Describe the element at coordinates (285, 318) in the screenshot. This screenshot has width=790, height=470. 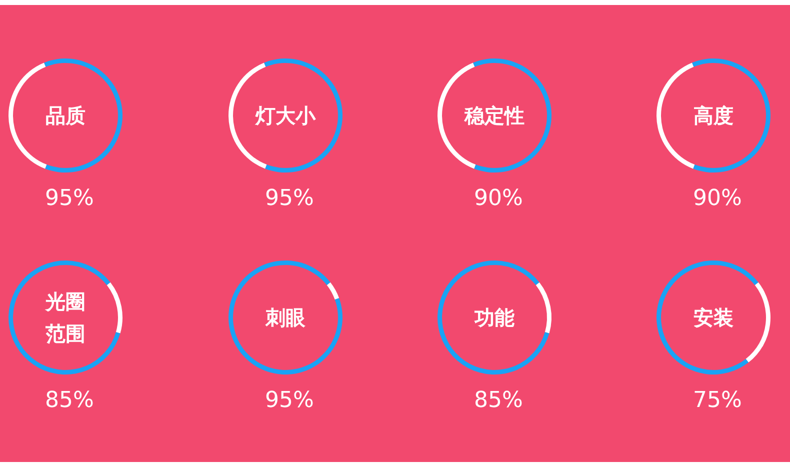
I see `text: 刺眼` at that location.